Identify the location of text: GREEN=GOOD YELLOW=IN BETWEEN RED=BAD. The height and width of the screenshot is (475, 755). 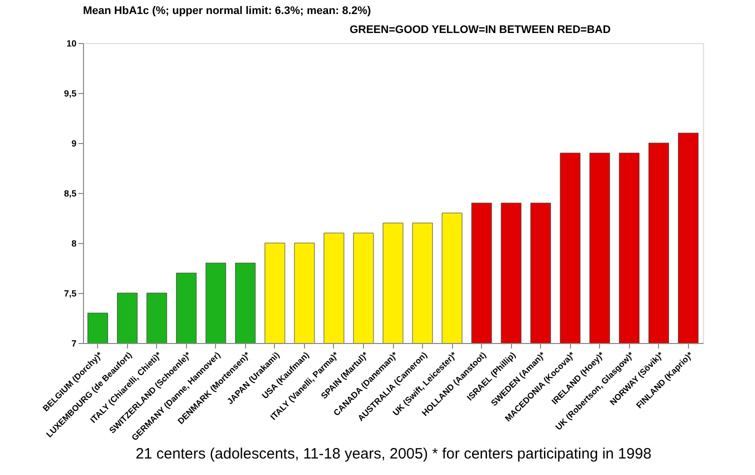
(480, 30).